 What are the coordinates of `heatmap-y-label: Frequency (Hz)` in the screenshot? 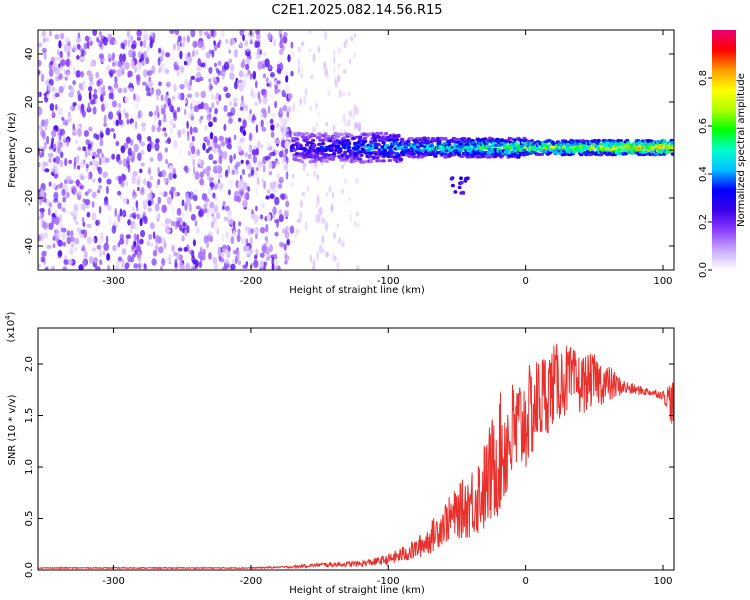 It's located at (12, 150).